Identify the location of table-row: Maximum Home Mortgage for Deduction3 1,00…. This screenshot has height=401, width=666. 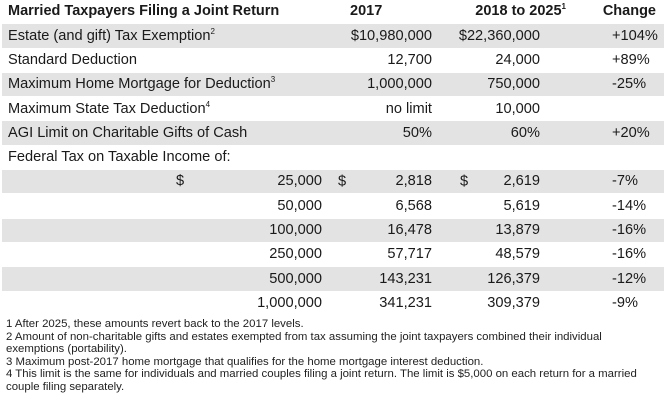
(333, 84).